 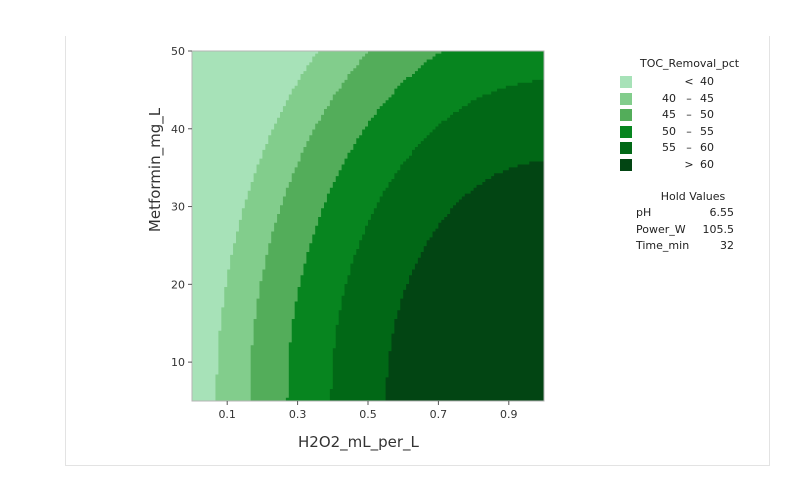 I want to click on hold-name-0: pH, so click(x=644, y=212).